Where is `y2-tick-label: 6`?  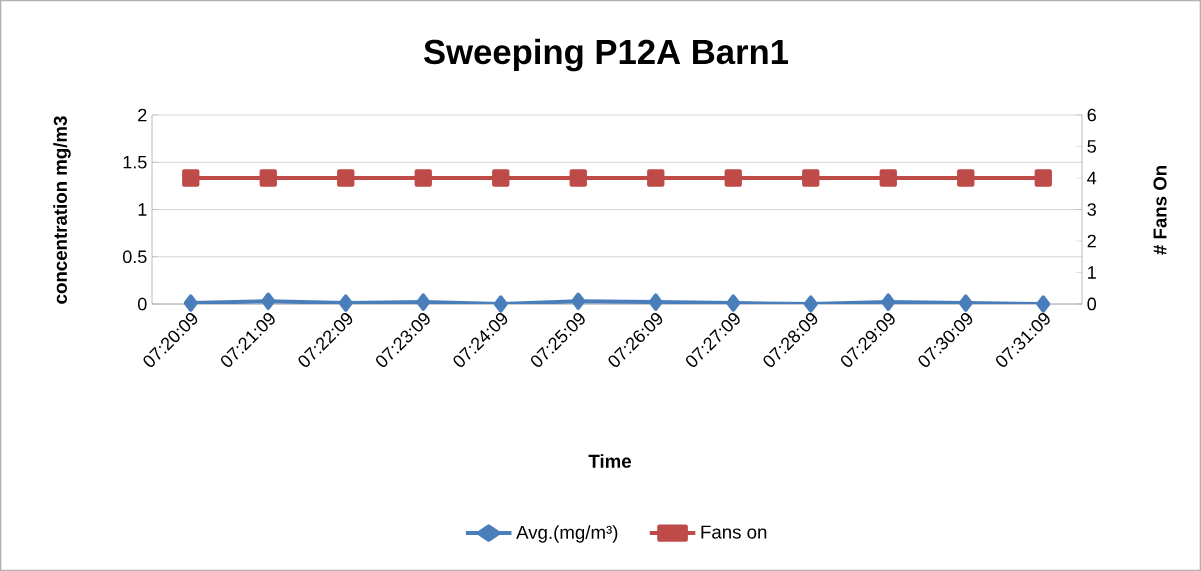
y2-tick-label: 6 is located at coordinates (1091, 115).